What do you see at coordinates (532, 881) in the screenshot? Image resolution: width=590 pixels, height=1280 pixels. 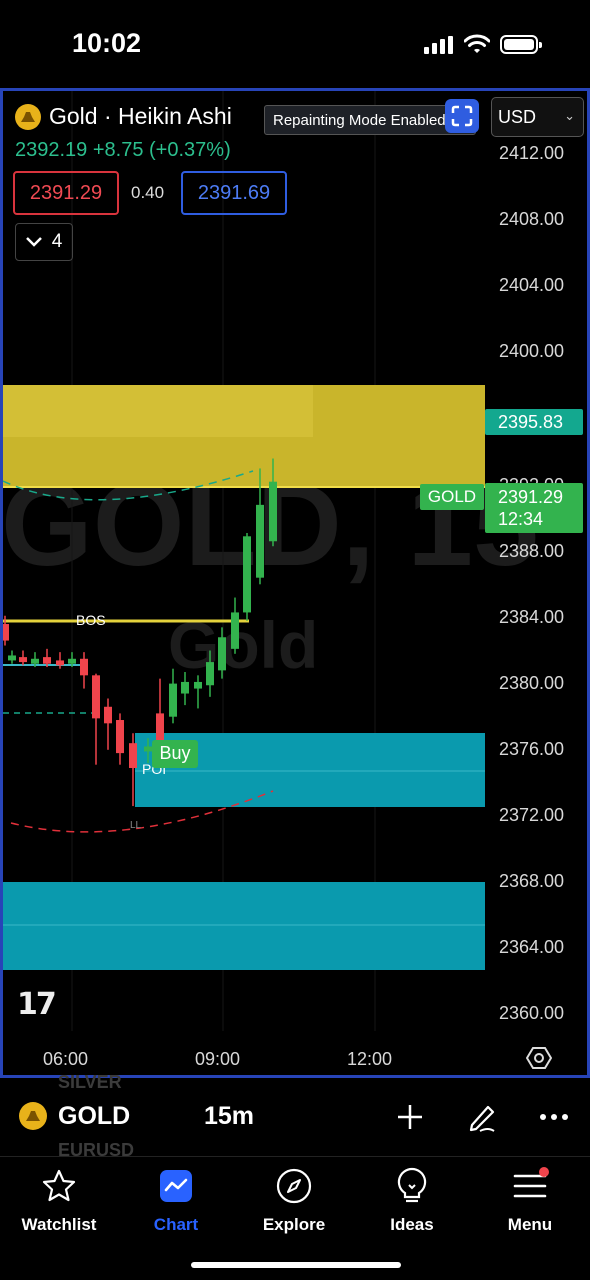 I see `price-axis-label: 2368.00` at bounding box center [532, 881].